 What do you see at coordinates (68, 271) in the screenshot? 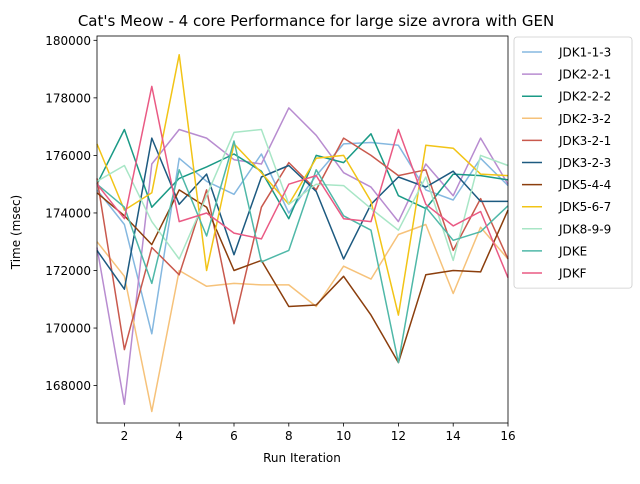
I see `y-tick-label: 172000` at bounding box center [68, 271].